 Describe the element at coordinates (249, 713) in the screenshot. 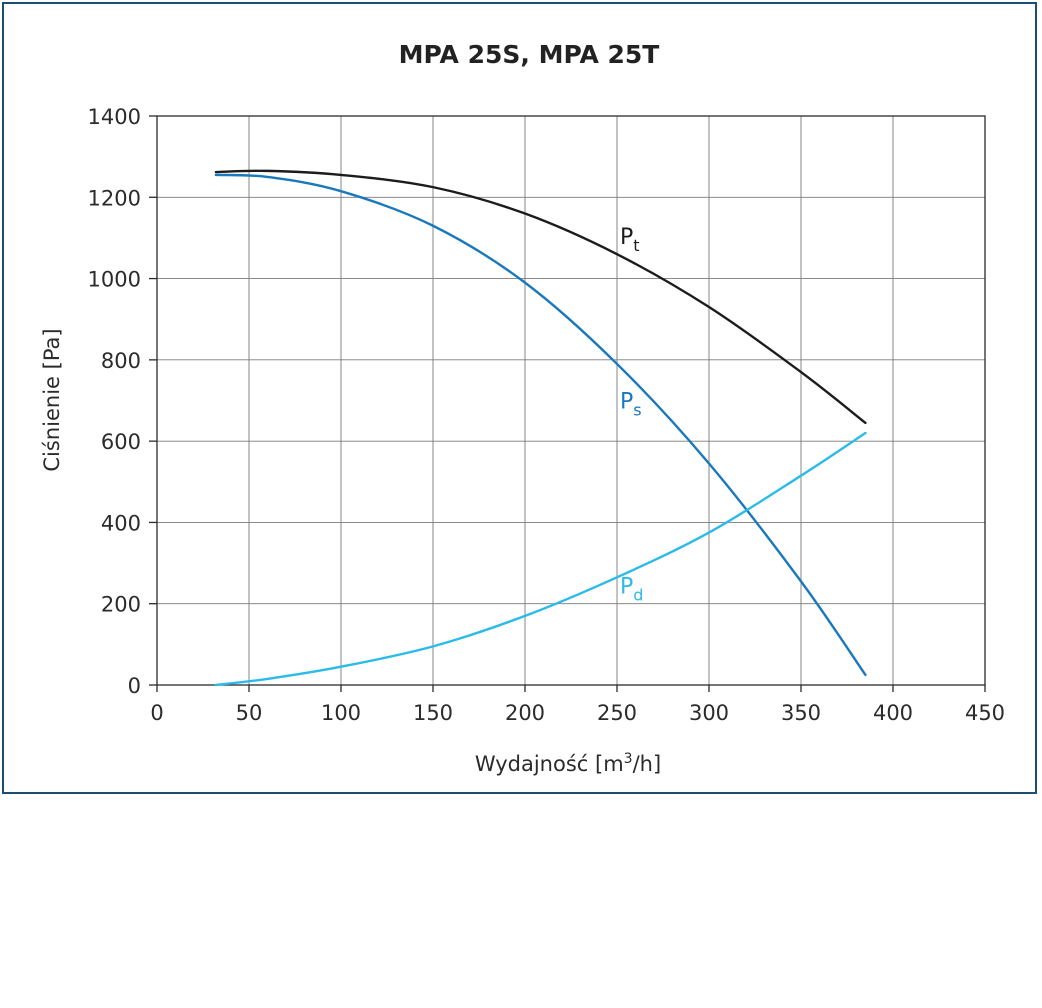

I see `x-tick-label: 50` at that location.